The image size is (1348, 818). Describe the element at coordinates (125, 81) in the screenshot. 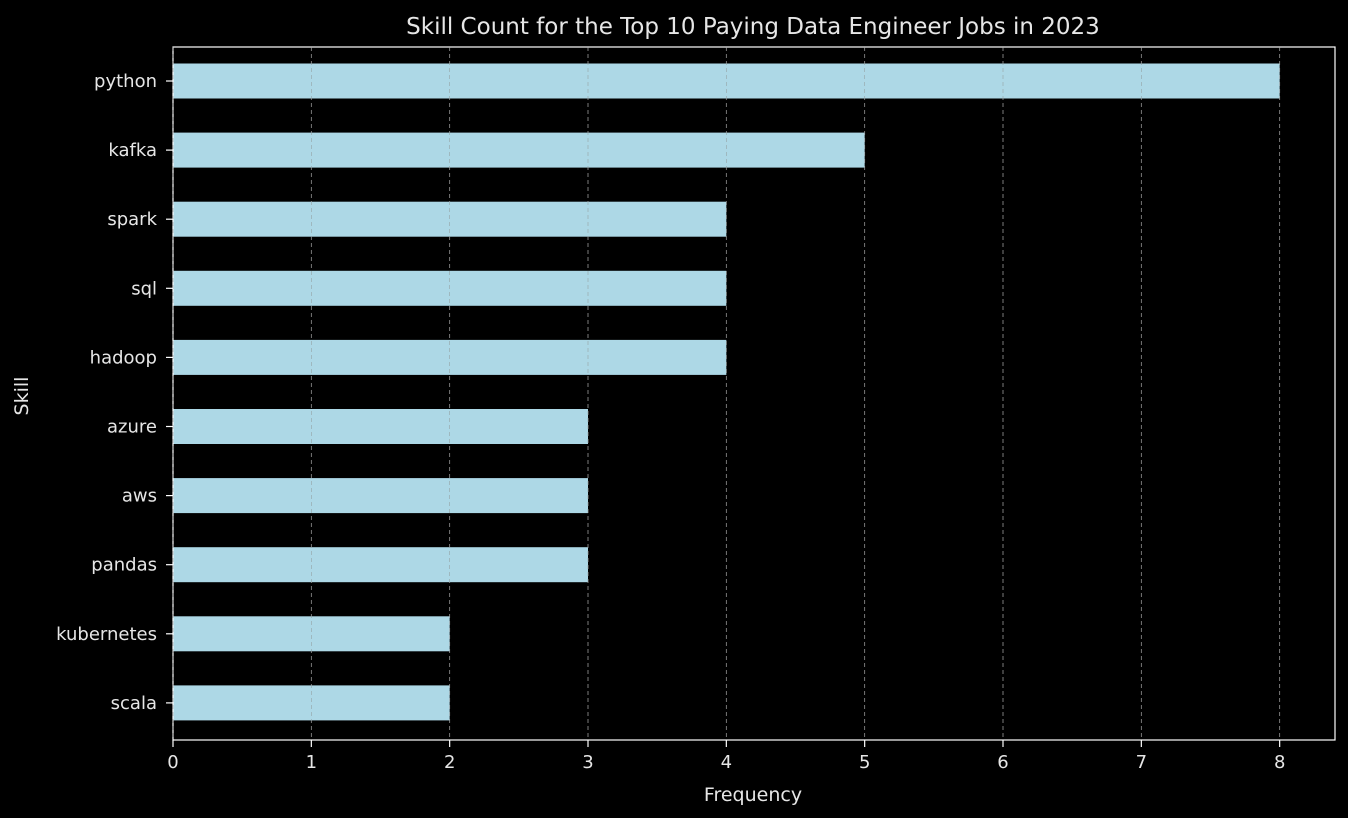

I see `y-tick-label-python: python` at that location.